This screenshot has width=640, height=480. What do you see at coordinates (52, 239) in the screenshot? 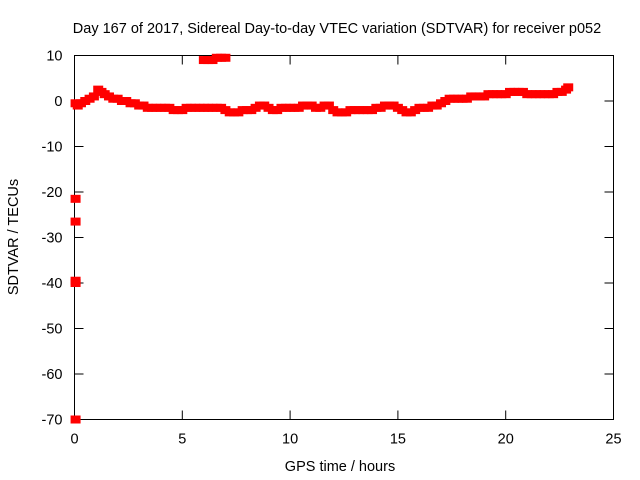
I see `y-tick-label: -30` at bounding box center [52, 239].